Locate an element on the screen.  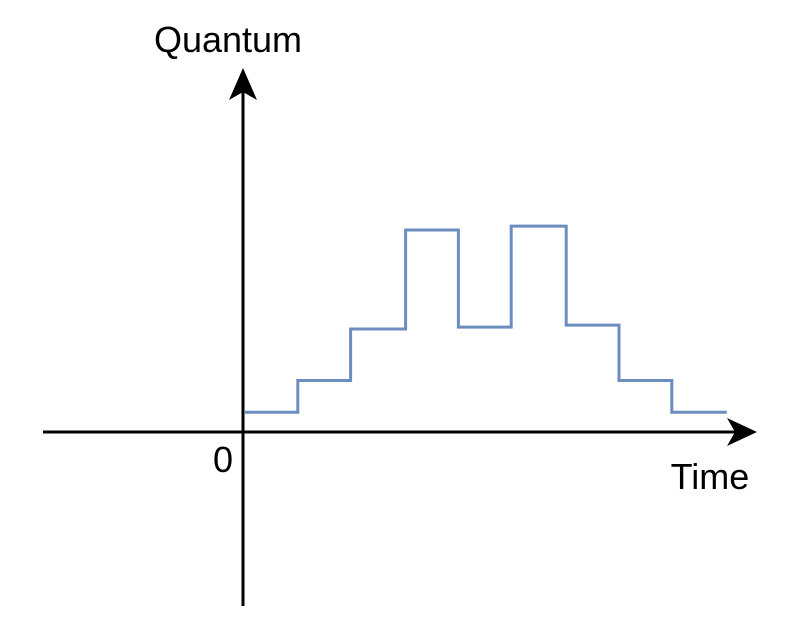
x-axis-label: Time is located at coordinates (710, 476).